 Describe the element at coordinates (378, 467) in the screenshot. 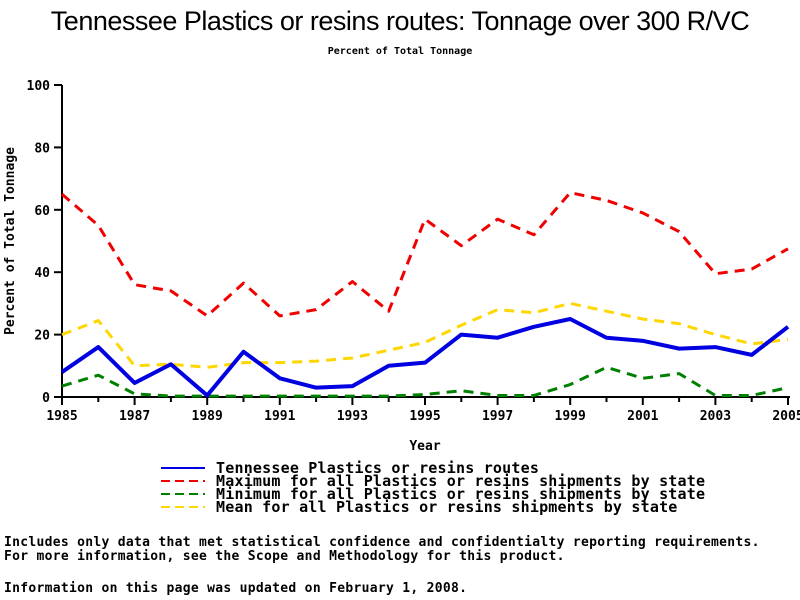

I see `legend-label: Tennessee Plastics or resins routes` at that location.